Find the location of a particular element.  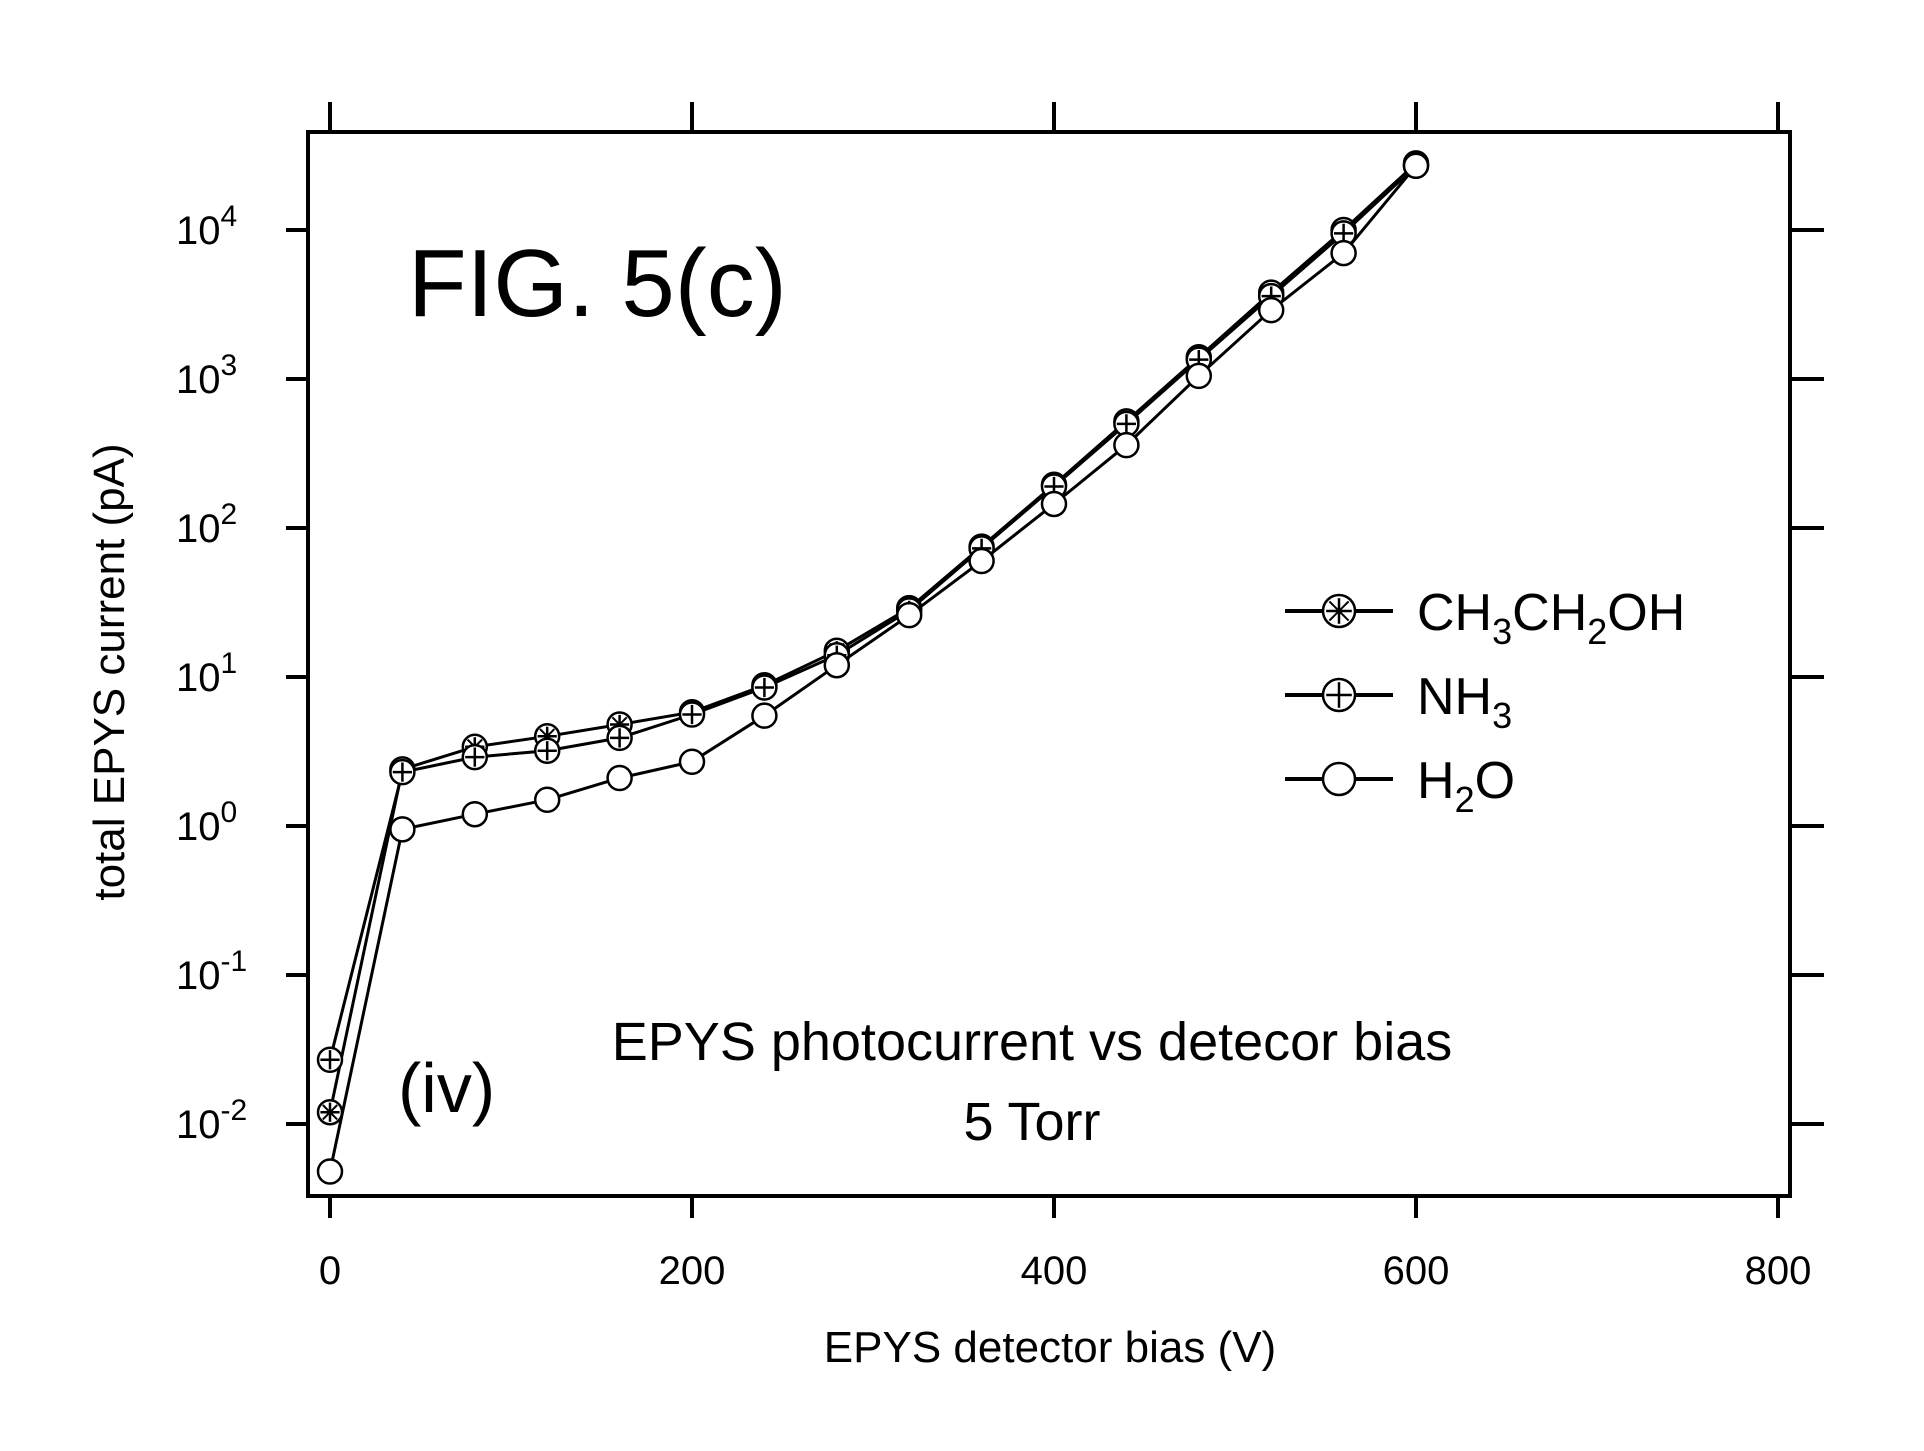

legend-label-ammonia: NH3 is located at coordinates (1464, 702).